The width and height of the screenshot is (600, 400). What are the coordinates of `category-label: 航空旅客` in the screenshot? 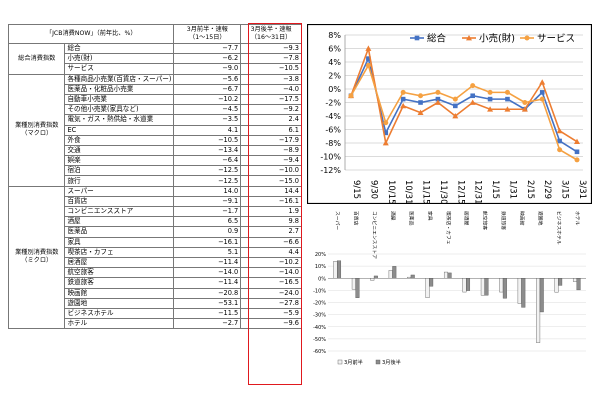 It's located at (485, 220).